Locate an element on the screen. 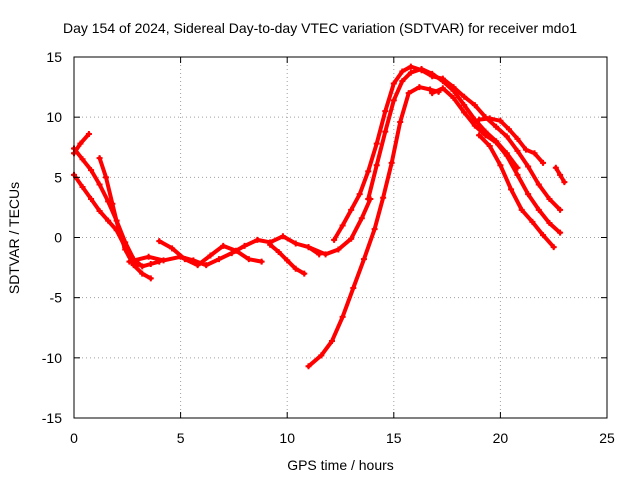 The width and height of the screenshot is (640, 480). y-tick-label: 10 is located at coordinates (54, 117).